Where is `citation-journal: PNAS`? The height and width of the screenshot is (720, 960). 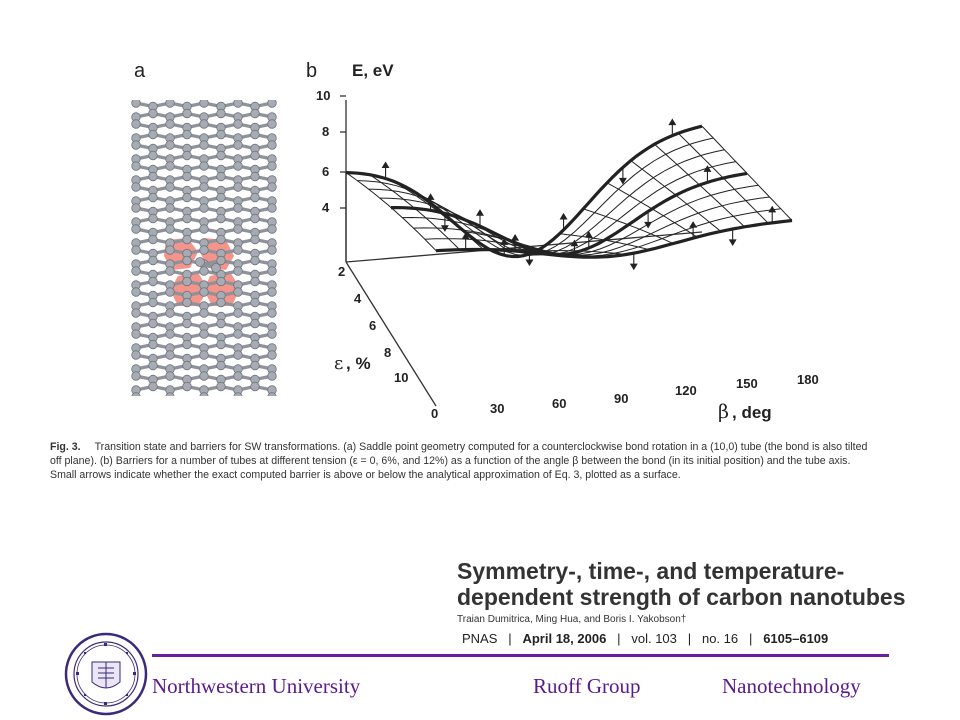 citation-journal: PNAS is located at coordinates (480, 638).